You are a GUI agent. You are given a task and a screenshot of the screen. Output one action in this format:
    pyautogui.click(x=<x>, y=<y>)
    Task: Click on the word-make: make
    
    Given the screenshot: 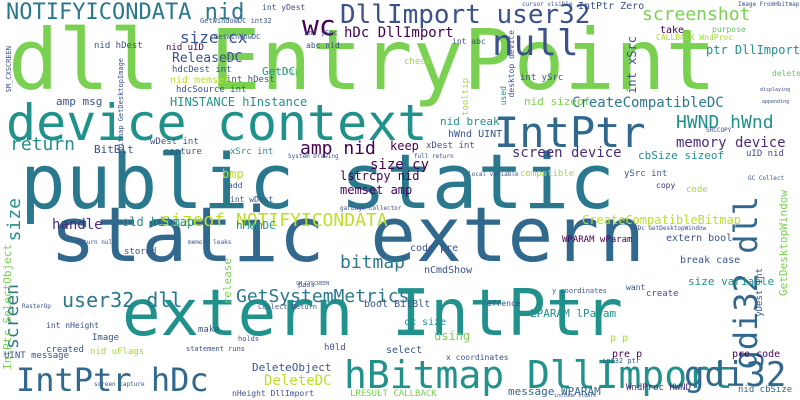 What is the action you would take?
    pyautogui.click(x=209, y=330)
    